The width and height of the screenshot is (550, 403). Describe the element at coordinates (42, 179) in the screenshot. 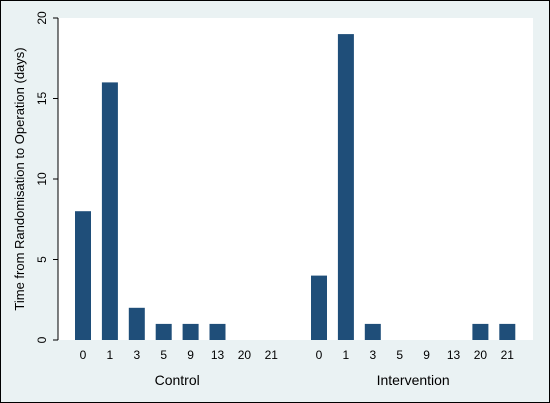

I see `y-tick-label: 10` at that location.